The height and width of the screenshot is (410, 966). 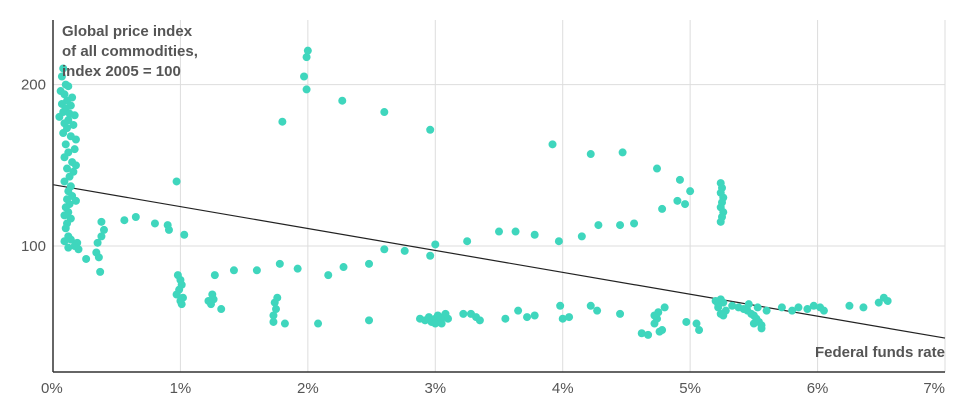 What do you see at coordinates (493, 388) in the screenshot?
I see `x-tick-labels: 0% 1% 2% 3% 4% 5% 6% 7%` at bounding box center [493, 388].